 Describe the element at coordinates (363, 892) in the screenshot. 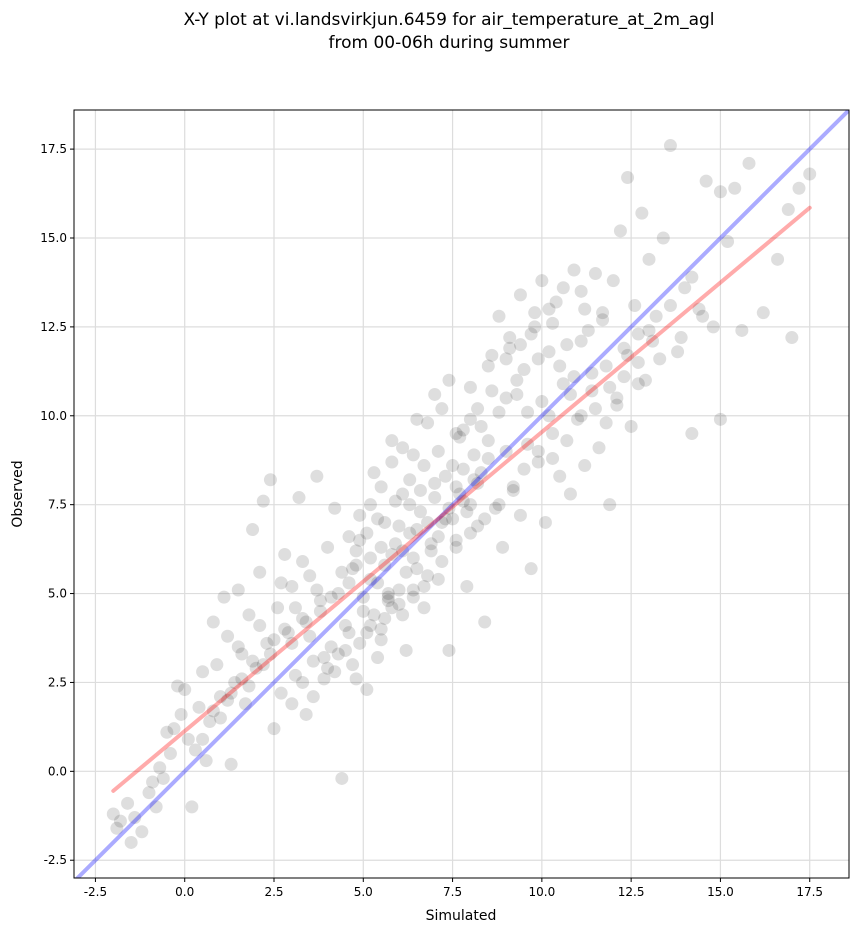

I see `x-tick-label: 5.0` at that location.